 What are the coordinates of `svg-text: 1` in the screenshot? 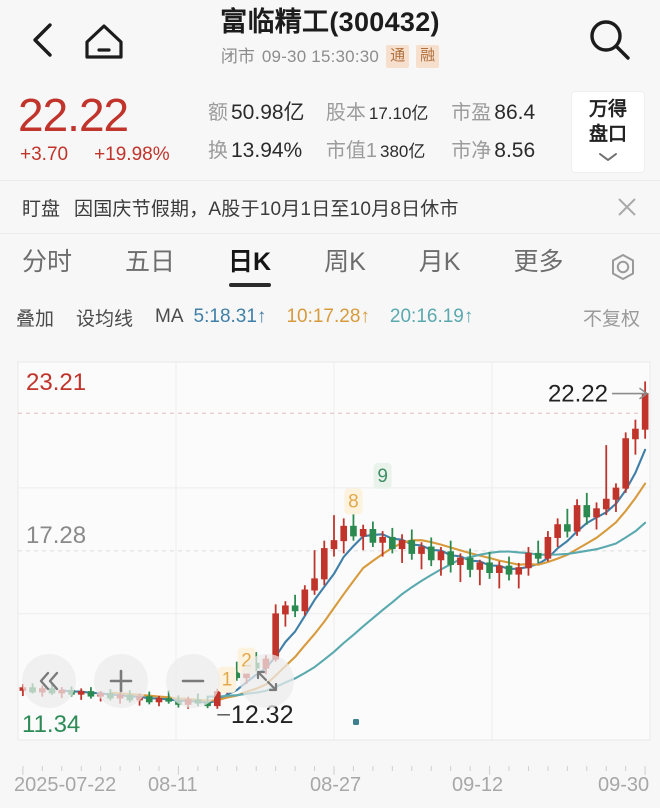 It's located at (227, 680).